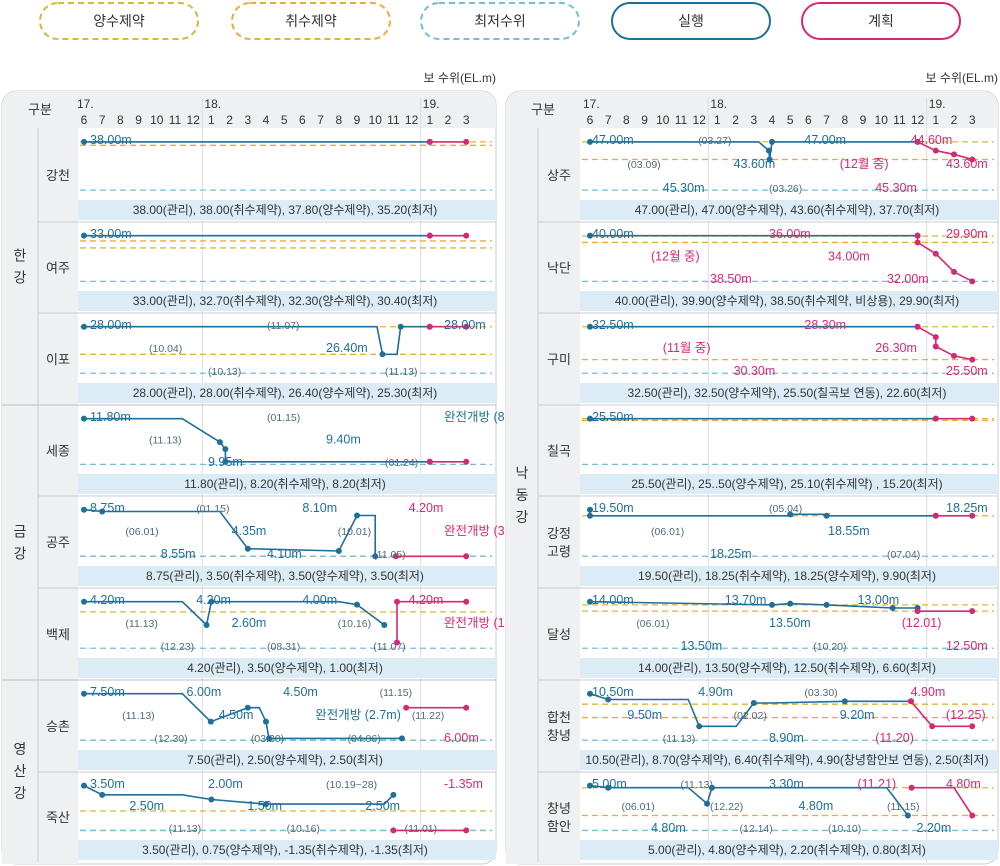  I want to click on unit-labels: 보 수위(EL.m) 보 수위(EL.m), so click(711, 78).